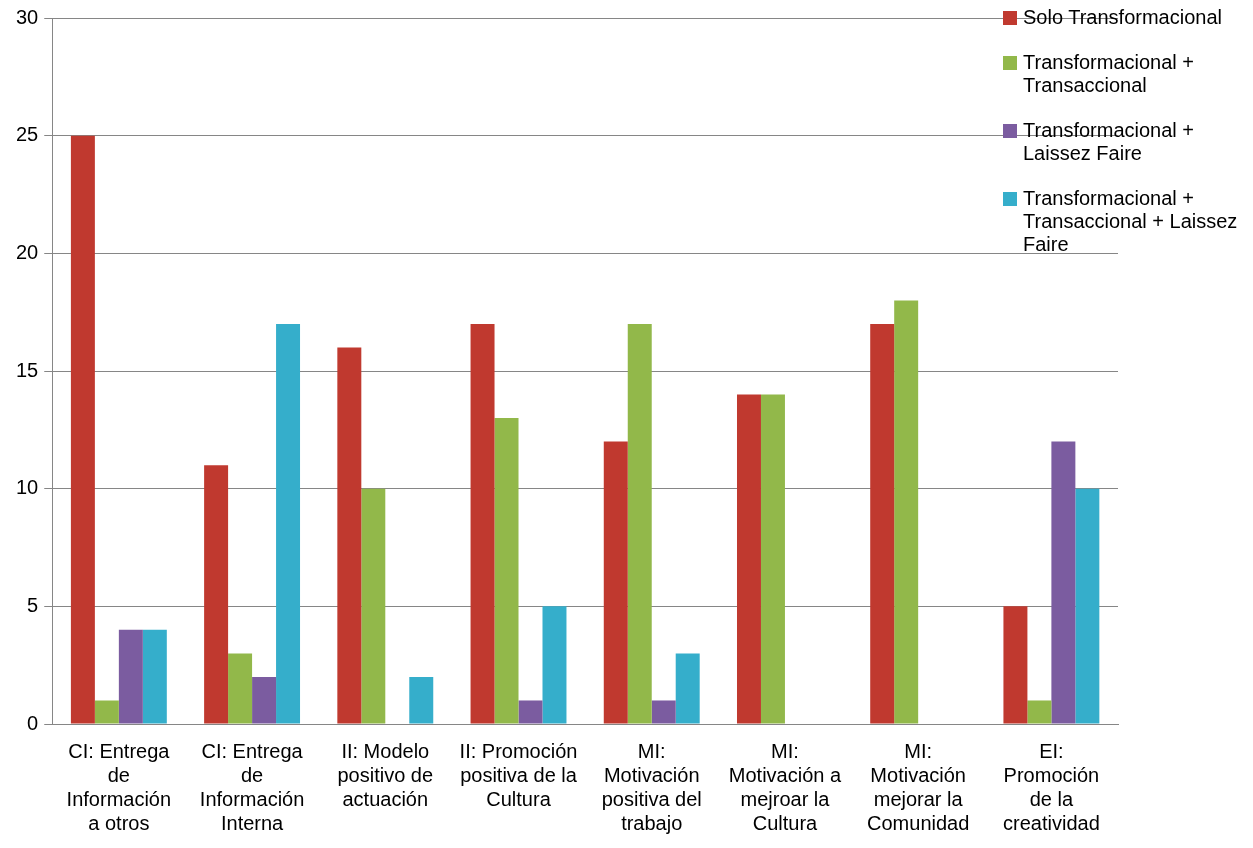 This screenshot has width=1253, height=848. Describe the element at coordinates (918, 786) in the screenshot. I see `x-tick-label: MI: Motivación mejorar la Comunidad` at that location.